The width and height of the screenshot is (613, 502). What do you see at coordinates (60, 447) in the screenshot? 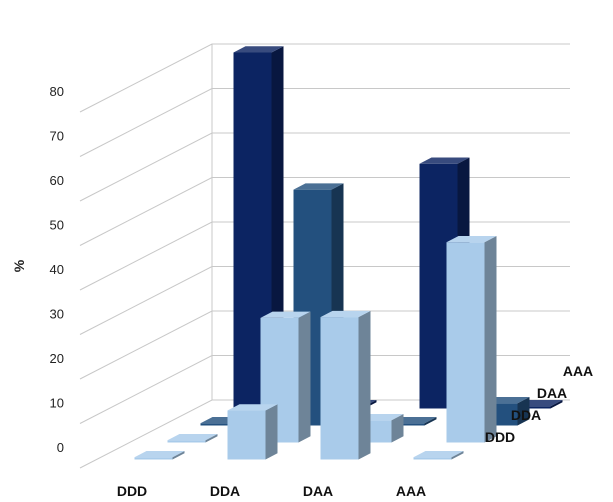
I see `y-tick-label: 0` at bounding box center [60, 447].